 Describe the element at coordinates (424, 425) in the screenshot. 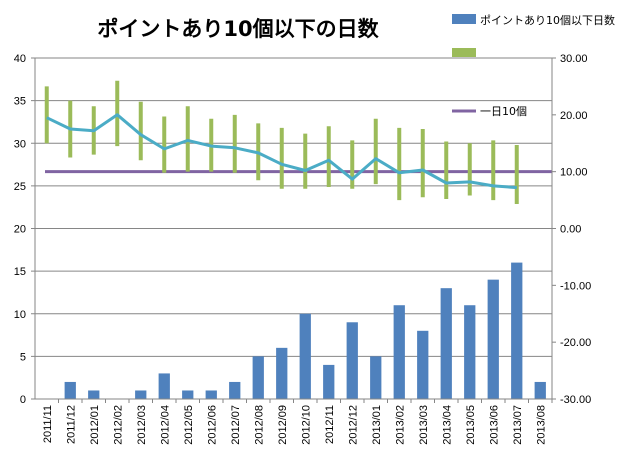

I see `x-tick-label: 2013/03` at that location.